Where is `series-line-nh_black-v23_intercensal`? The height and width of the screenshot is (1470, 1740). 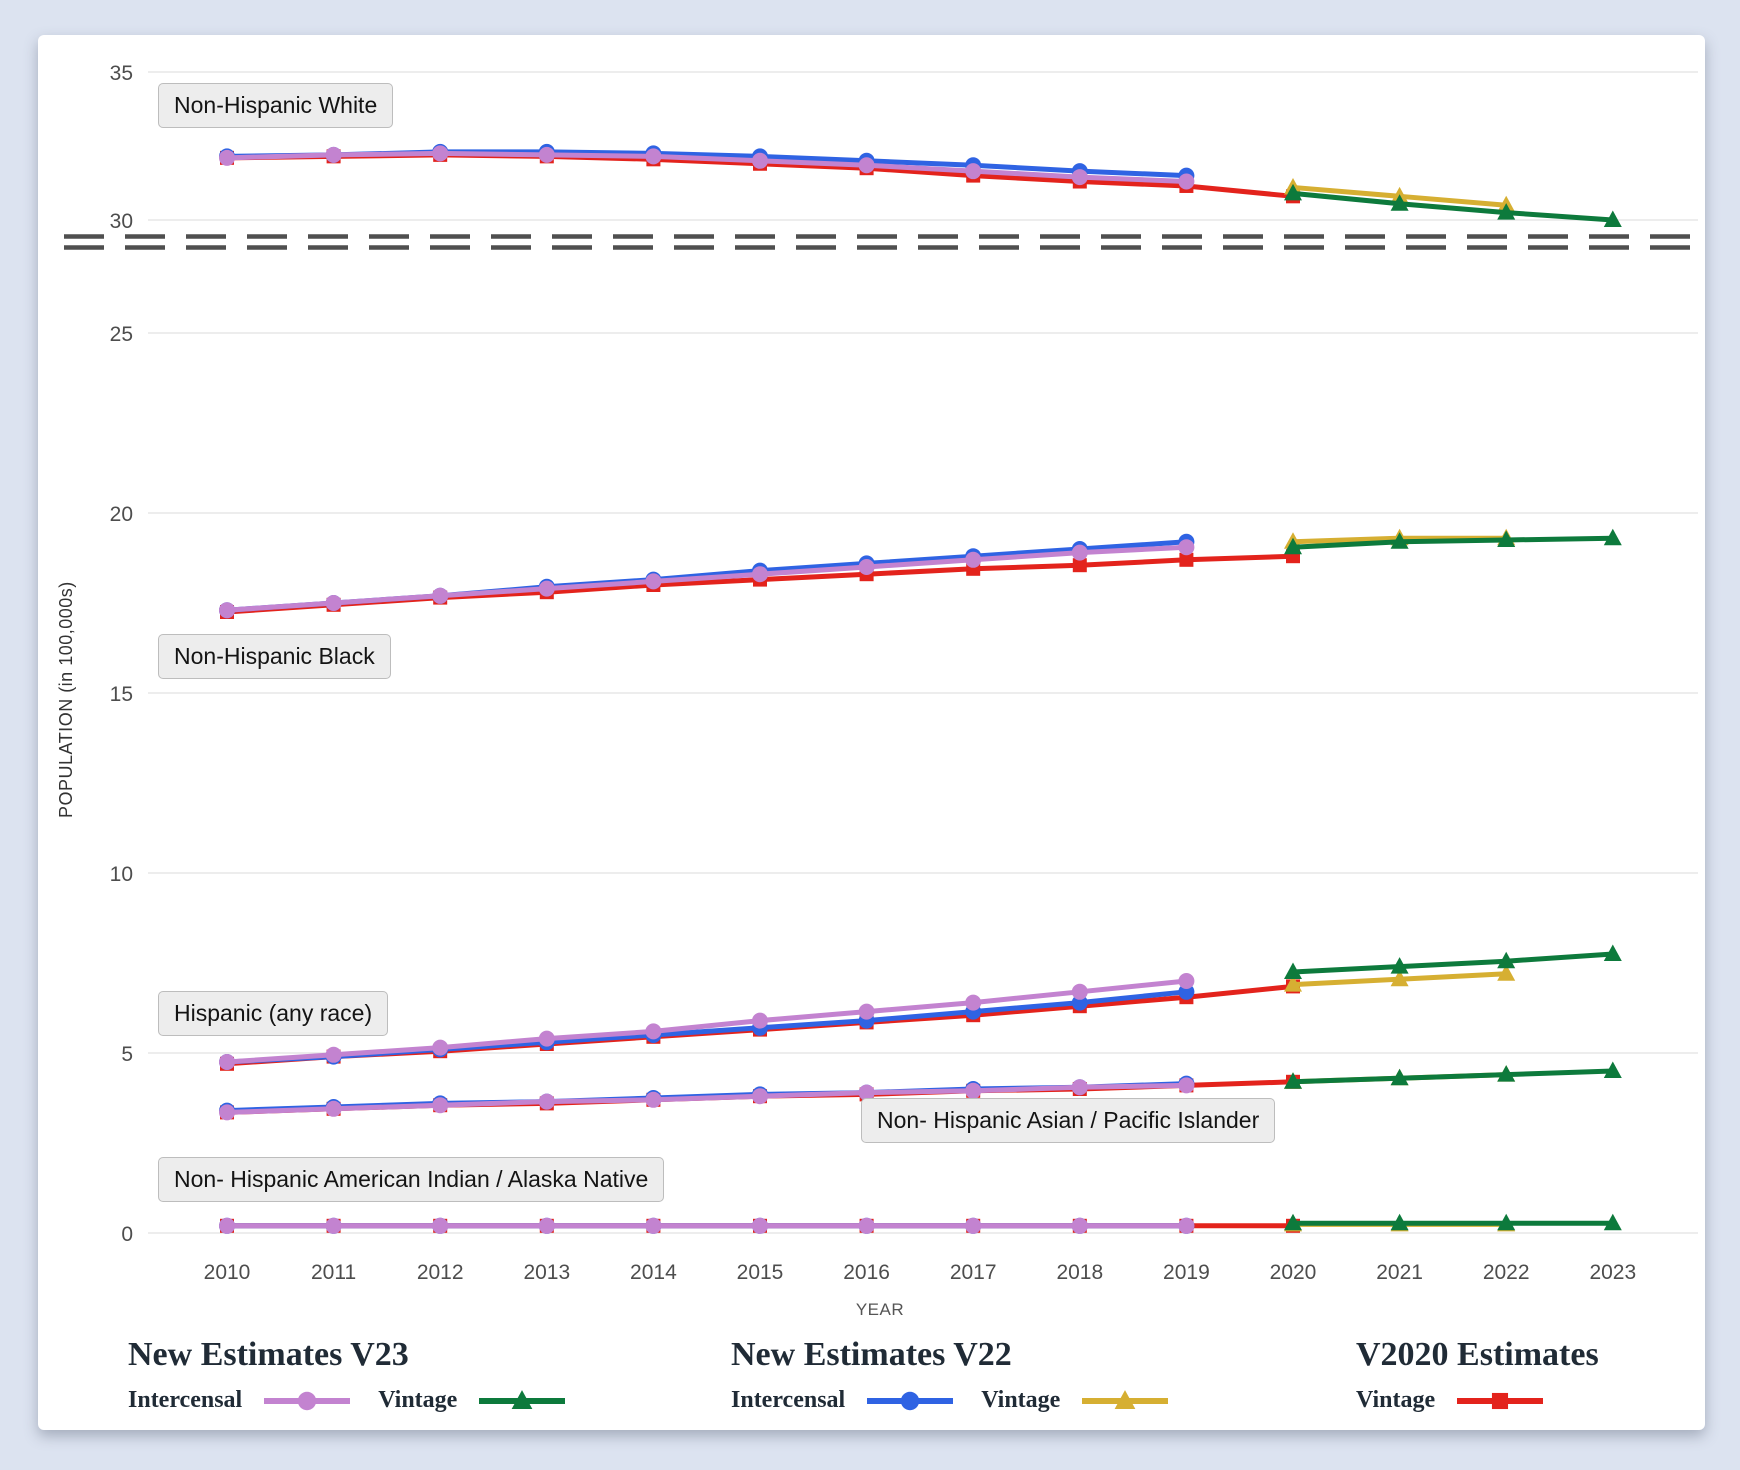 series-line-nh_black-v23_intercensal is located at coordinates (706, 578).